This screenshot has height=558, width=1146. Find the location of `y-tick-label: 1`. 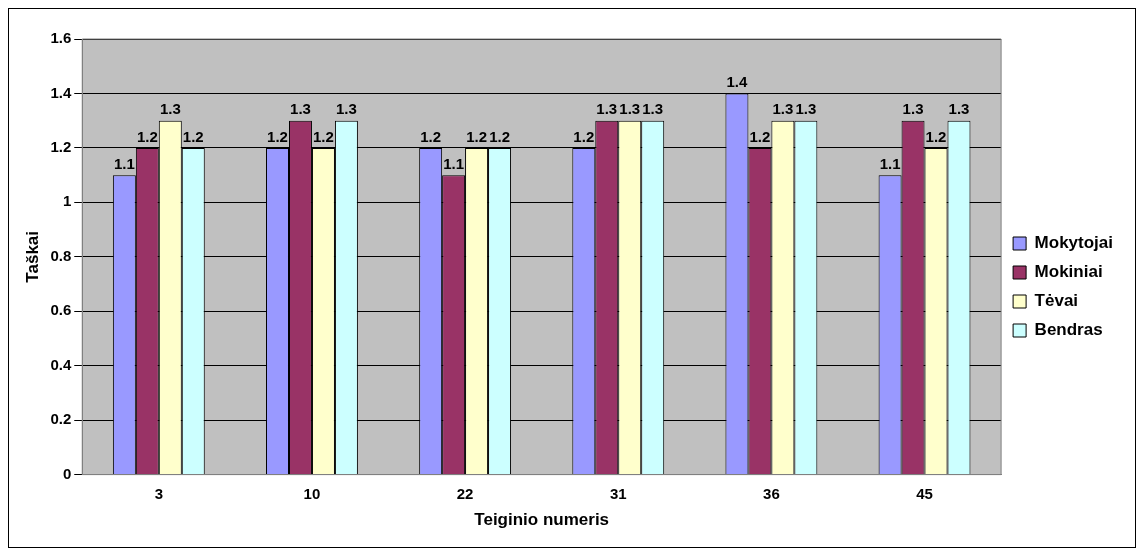

y-tick-label: 1 is located at coordinates (67, 201).